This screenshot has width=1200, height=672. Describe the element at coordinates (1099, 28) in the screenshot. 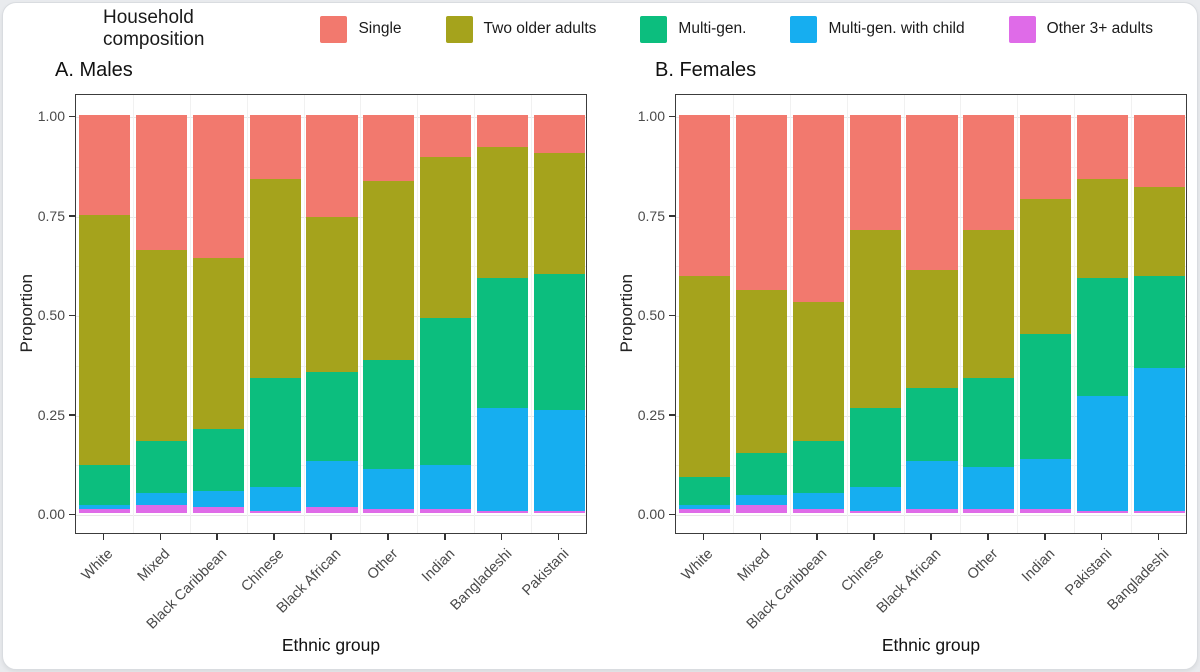

I see `legend-item-label: Other 3+ adults` at that location.